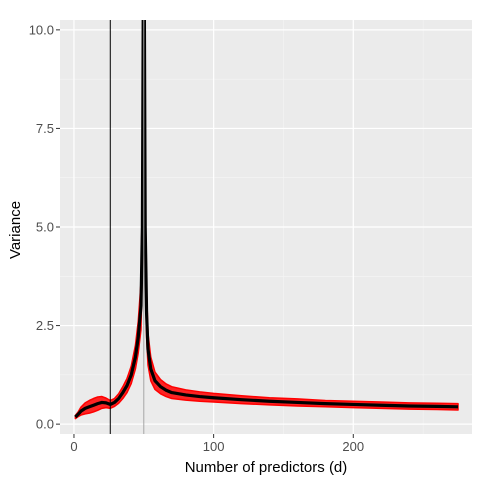 The width and height of the screenshot is (480, 480). What do you see at coordinates (41, 29) in the screenshot?
I see `y-tick-label: 10.0` at bounding box center [41, 29].